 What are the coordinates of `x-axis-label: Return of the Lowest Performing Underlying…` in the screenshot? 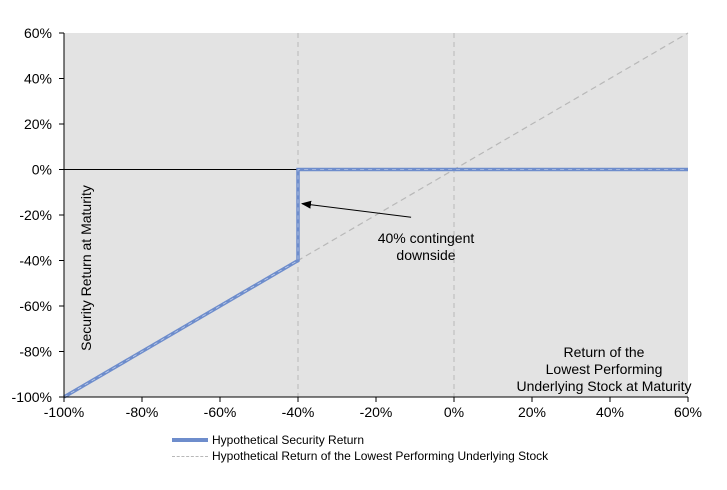 It's located at (603, 369).